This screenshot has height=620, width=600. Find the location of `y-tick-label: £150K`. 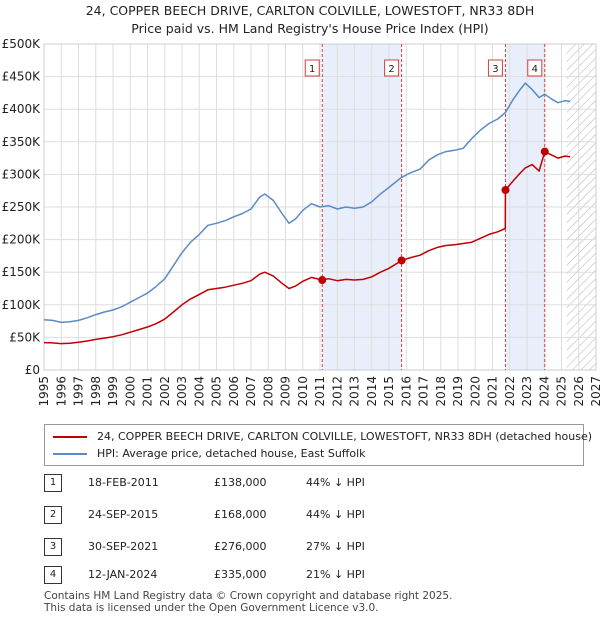

y-tick-label: £150K is located at coordinates (22, 272).